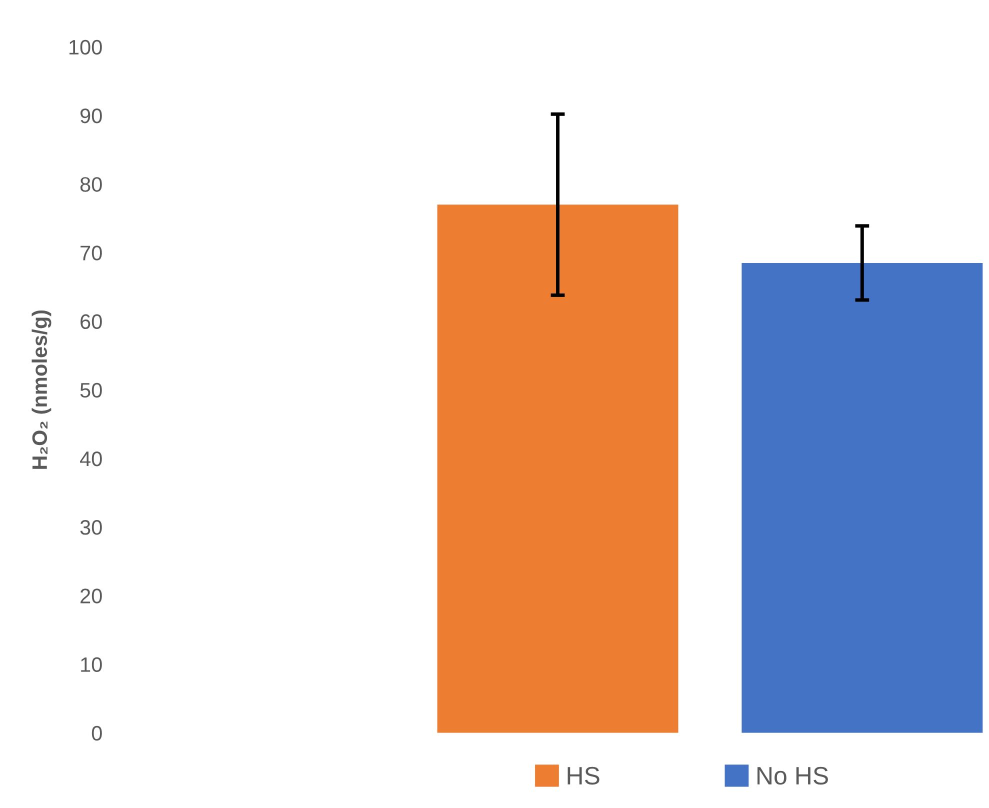 This screenshot has height=808, width=989. I want to click on y-tick-label: 80, so click(91, 184).